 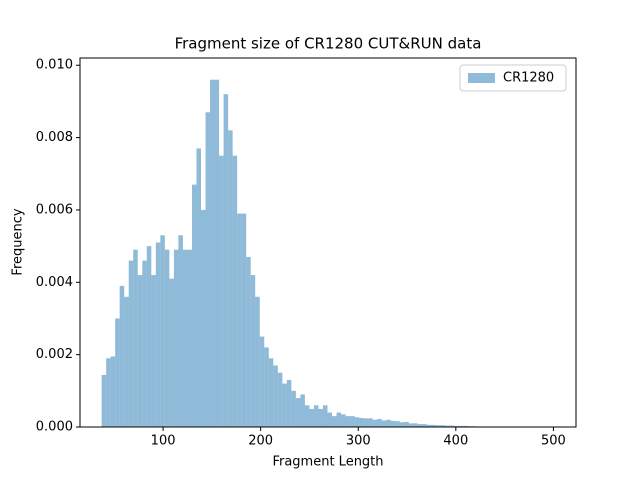 I want to click on y-tick-label: 0.004, so click(x=54, y=282).